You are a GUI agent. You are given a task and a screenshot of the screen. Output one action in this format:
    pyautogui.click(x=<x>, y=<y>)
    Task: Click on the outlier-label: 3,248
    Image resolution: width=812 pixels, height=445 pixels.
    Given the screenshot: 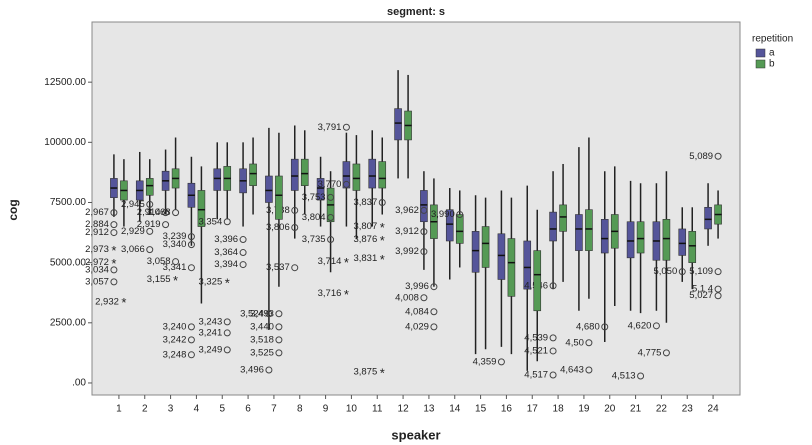 What is the action you would take?
    pyautogui.click(x=175, y=354)
    